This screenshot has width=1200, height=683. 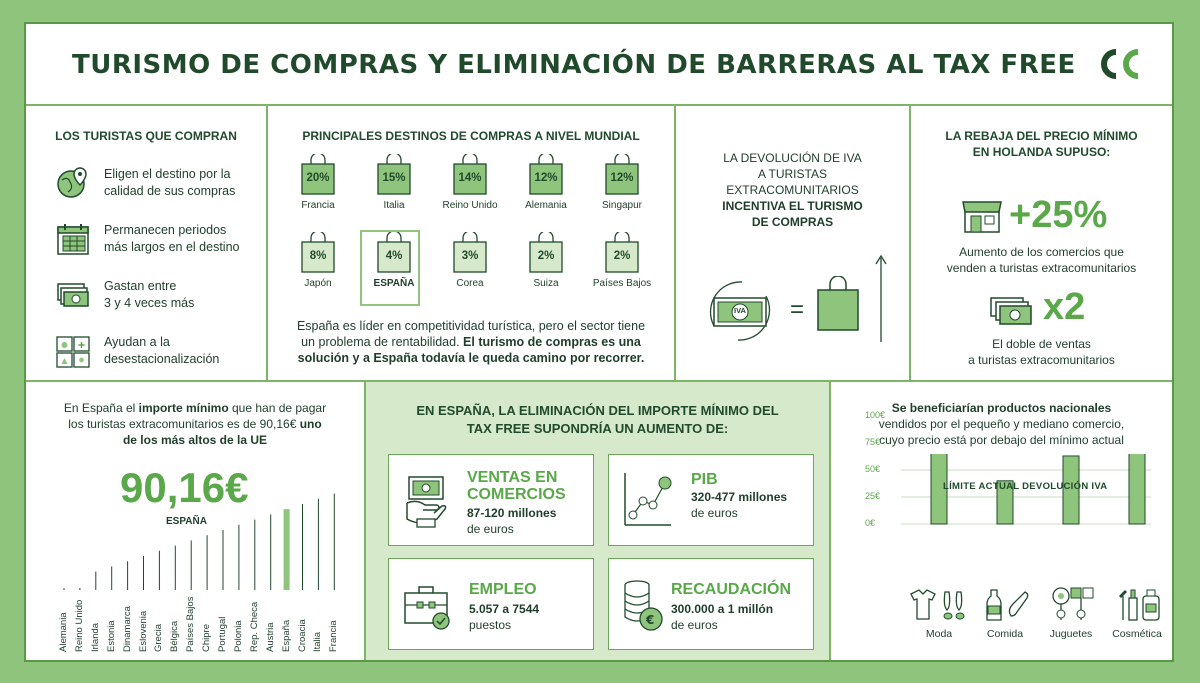 What do you see at coordinates (72, 182) in the screenshot?
I see `globe-pin-icon` at bounding box center [72, 182].